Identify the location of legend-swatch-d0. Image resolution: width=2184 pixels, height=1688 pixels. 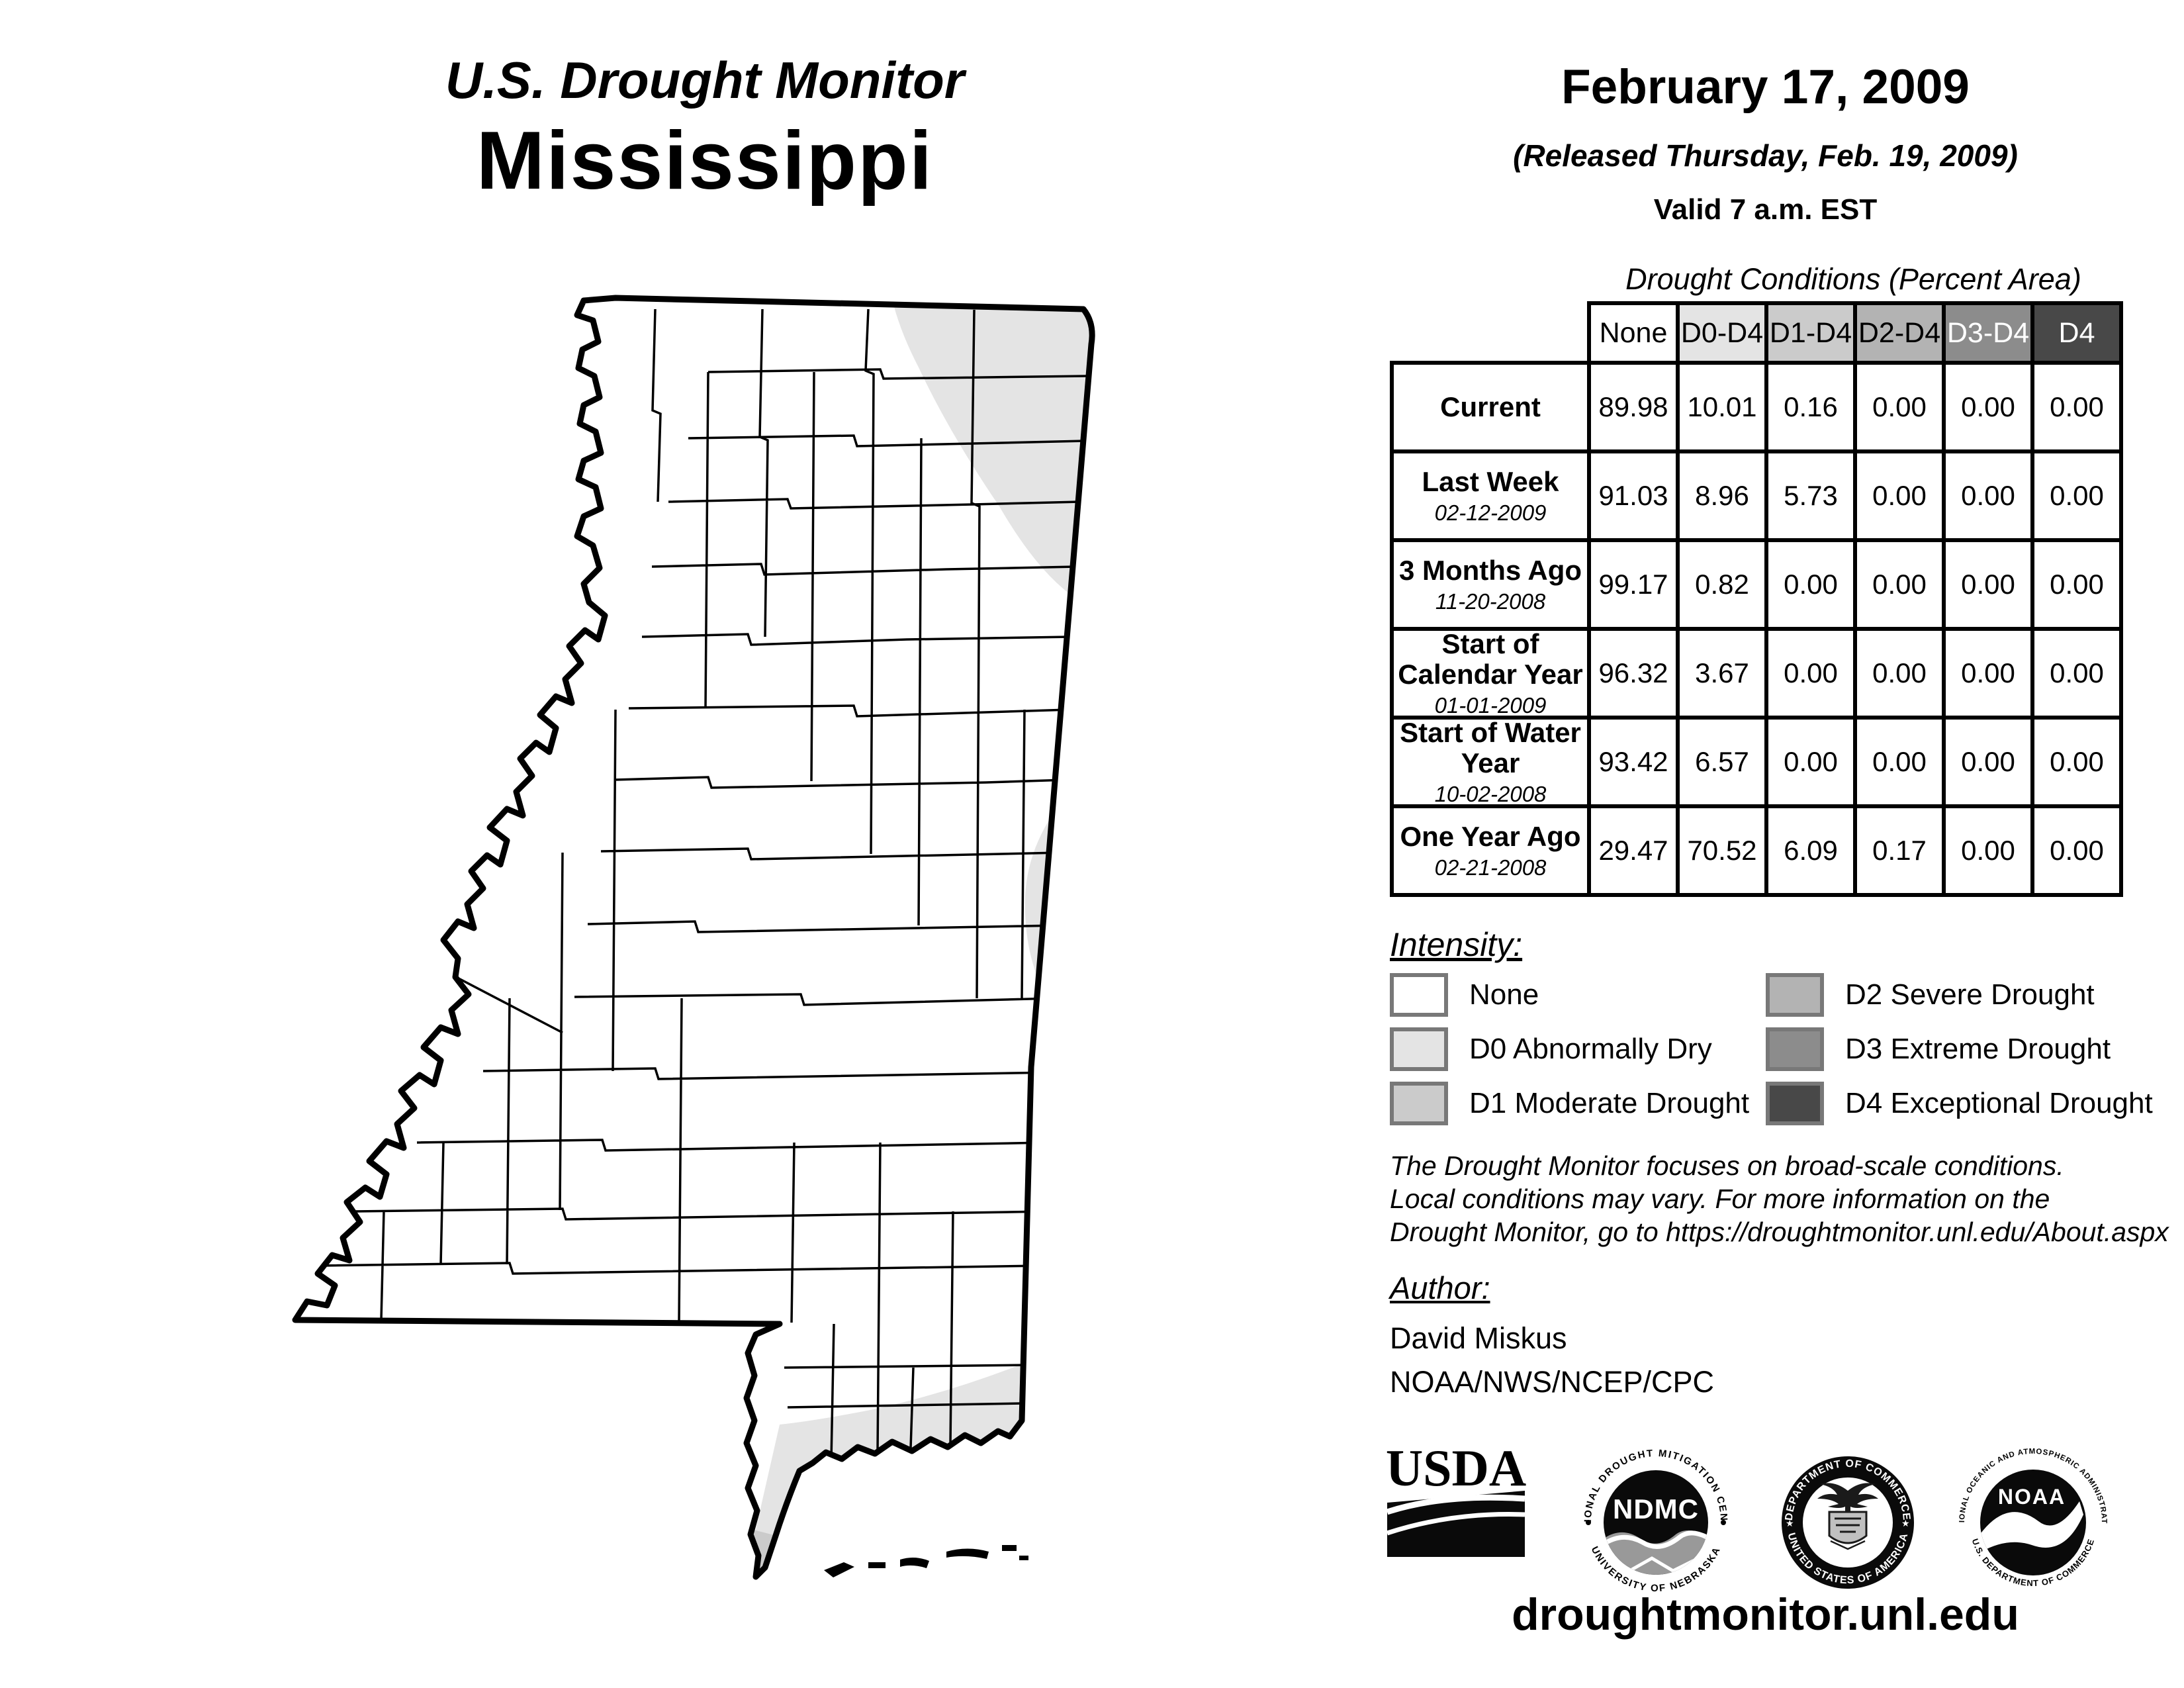
(1419, 1049).